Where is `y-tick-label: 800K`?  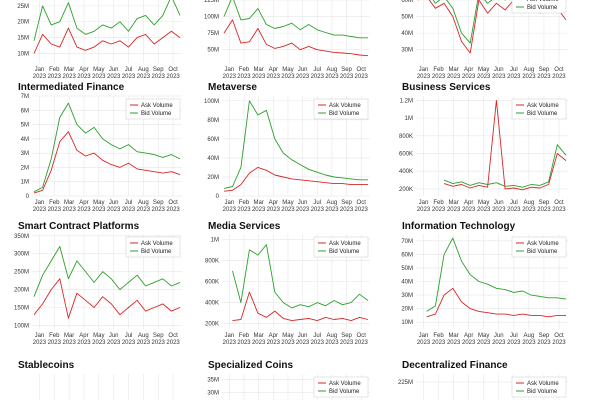 y-tick-label: 800K is located at coordinates (406, 137).